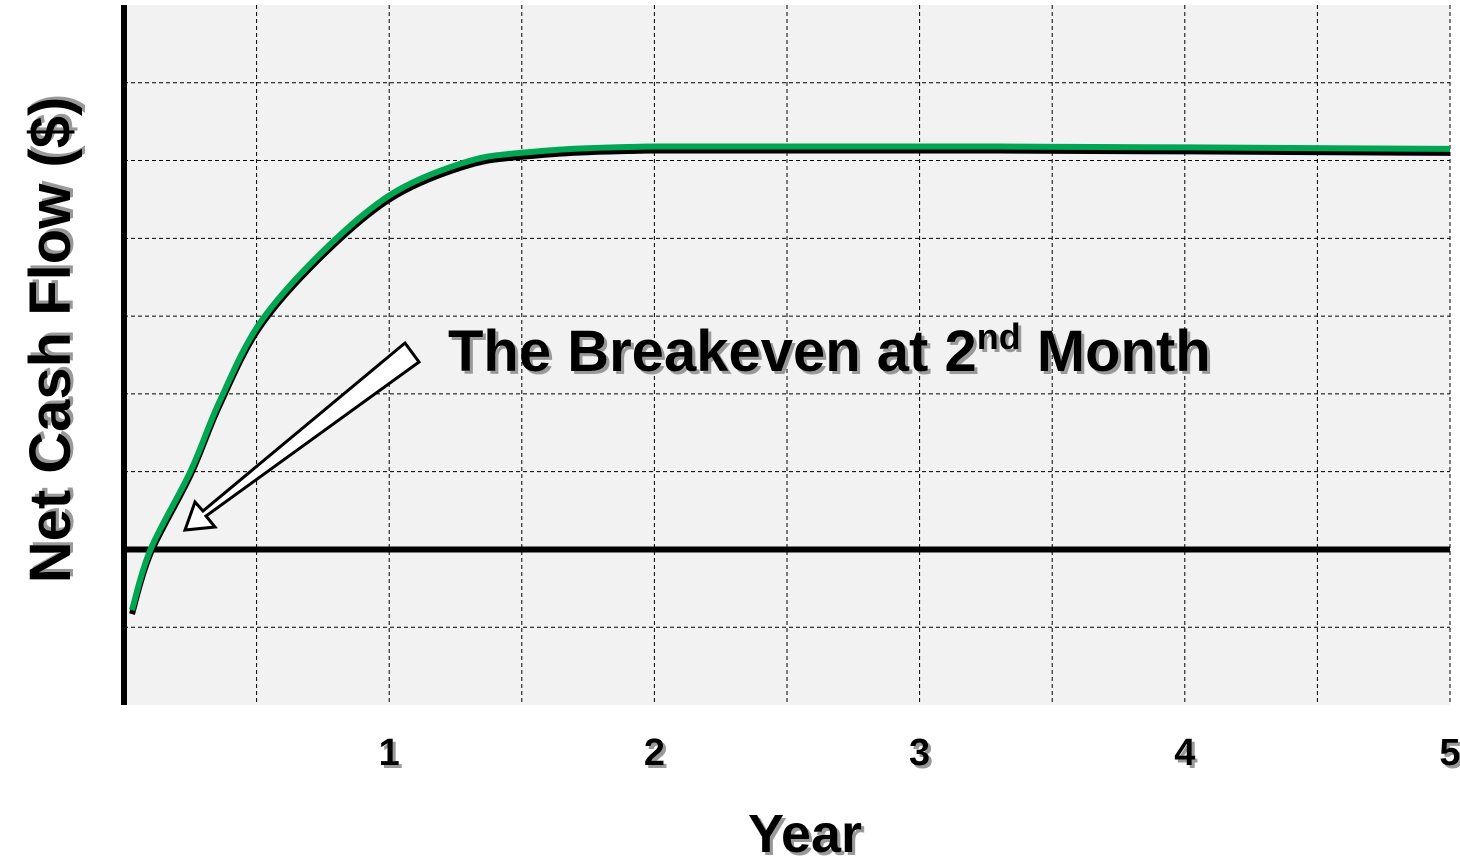  I want to click on annotation-tail: Month, so click(1116, 351).